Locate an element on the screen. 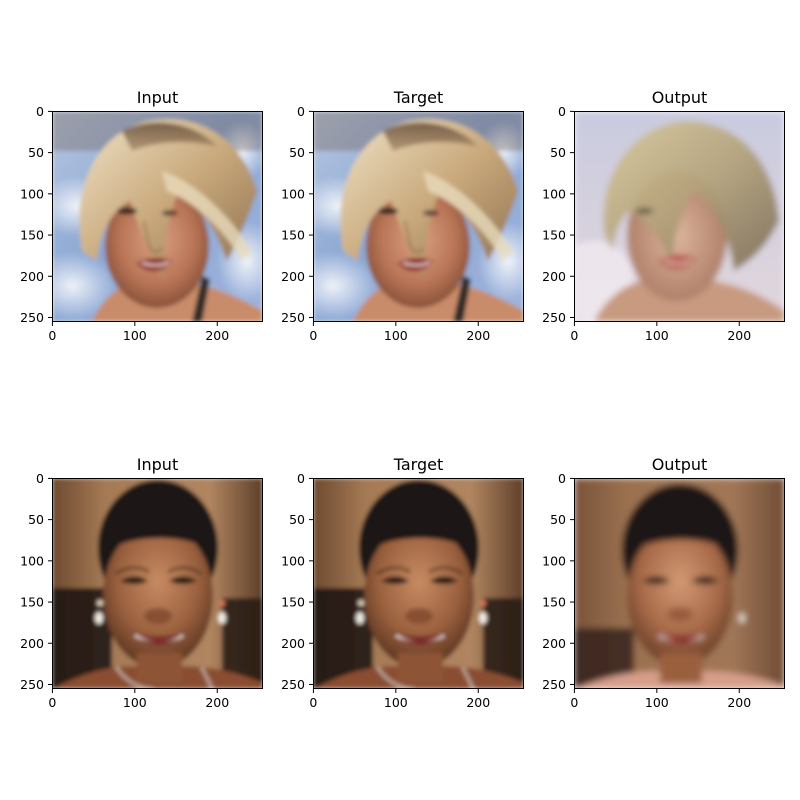  panel-2-1: Input 0 100 200 0 50 100 150 200 250 is located at coordinates (141, 582).